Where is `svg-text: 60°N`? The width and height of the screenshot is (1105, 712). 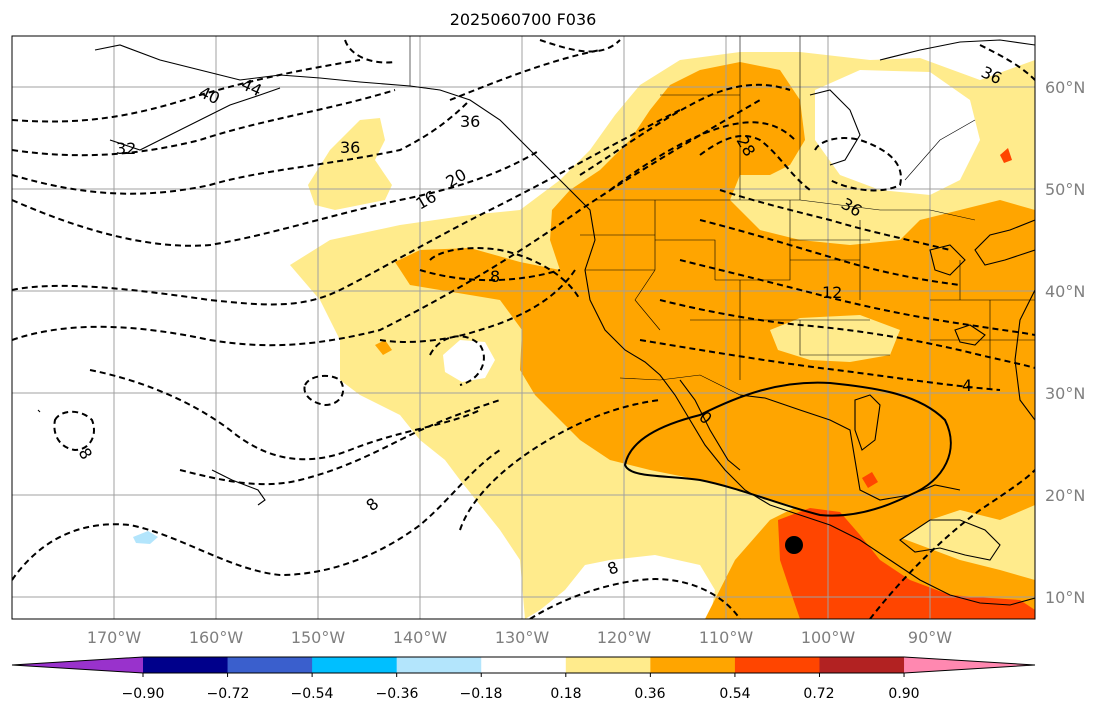 svg-text: 60°N is located at coordinates (1065, 87).